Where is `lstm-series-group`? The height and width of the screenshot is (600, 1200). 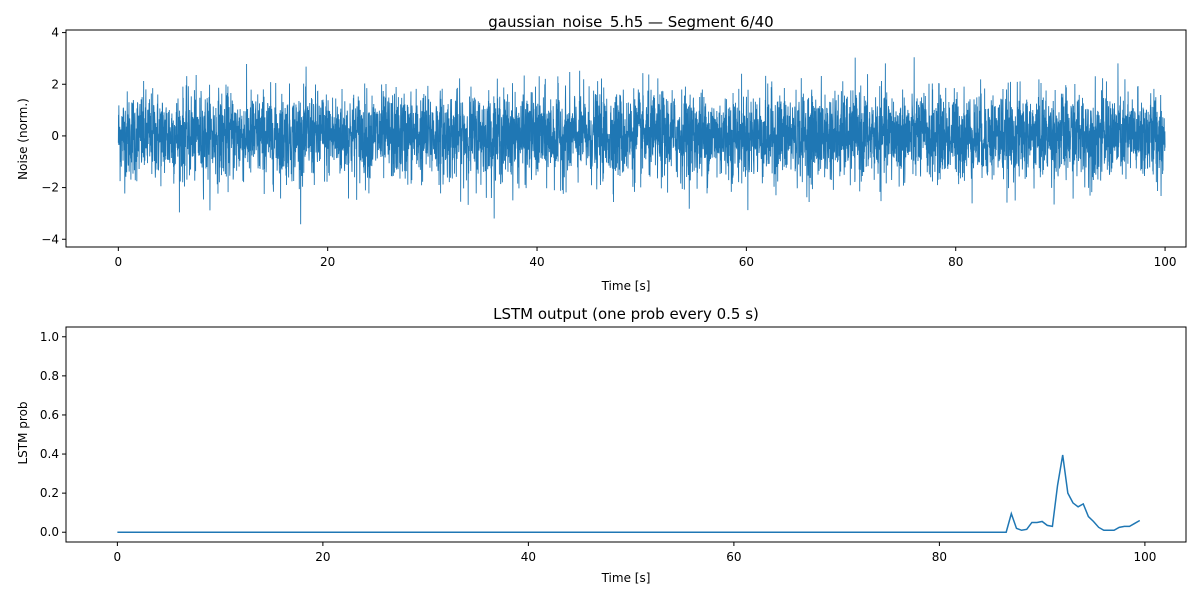 lstm-series-group is located at coordinates (629, 493).